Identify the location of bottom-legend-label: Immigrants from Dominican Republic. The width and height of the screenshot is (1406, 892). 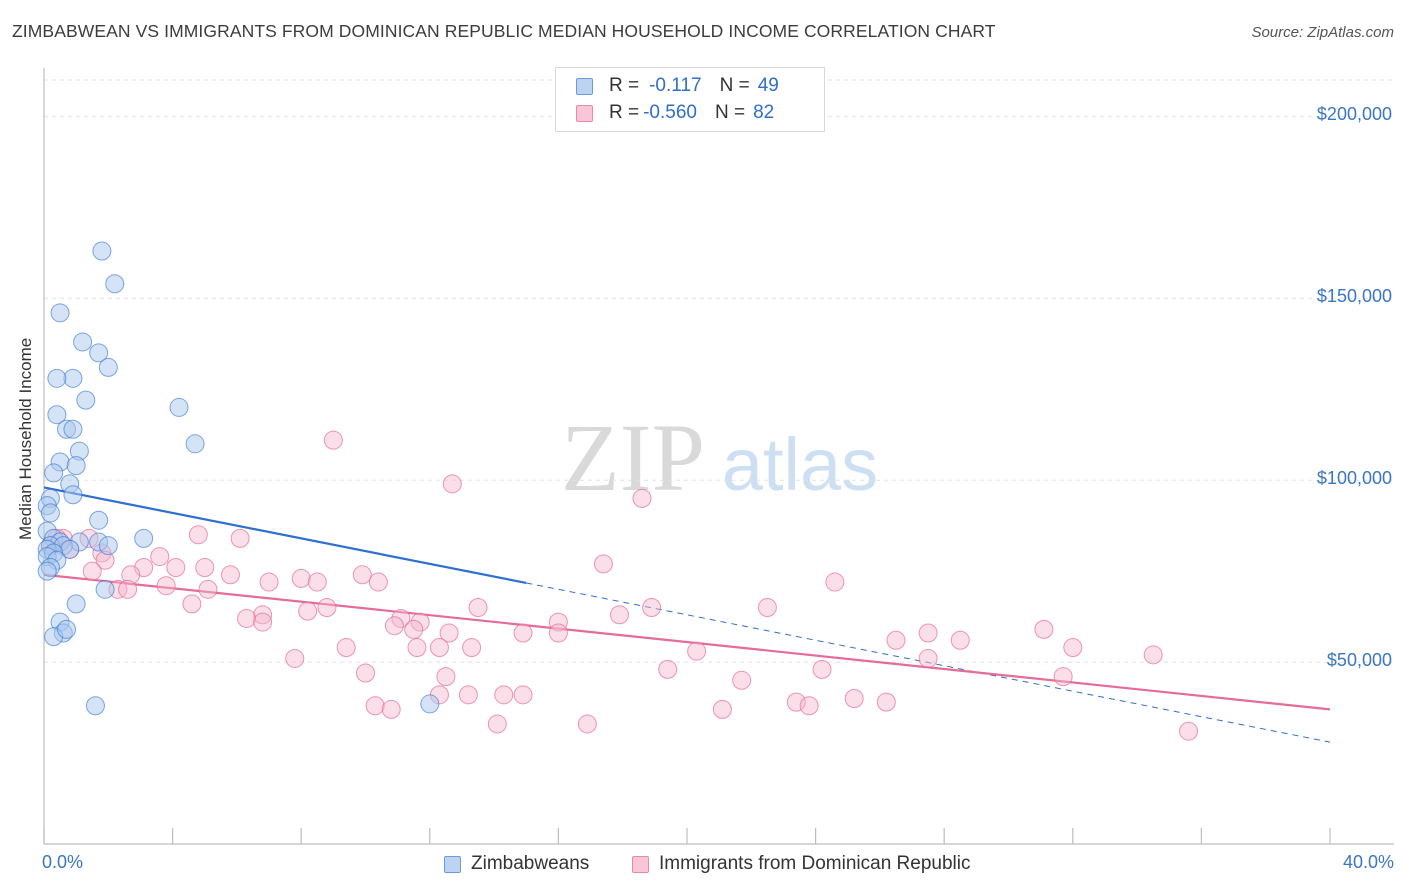
(815, 863).